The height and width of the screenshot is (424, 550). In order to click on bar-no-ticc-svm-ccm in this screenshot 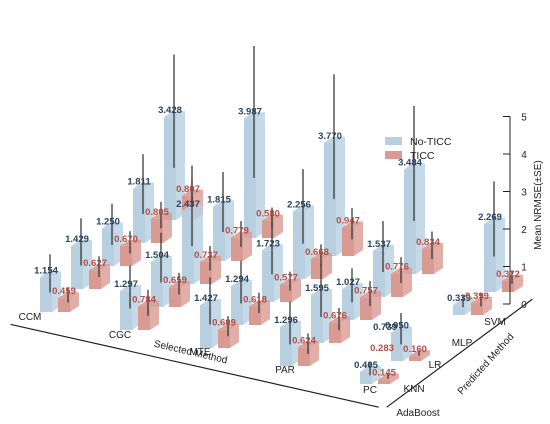, I will do `click(174, 137)`.